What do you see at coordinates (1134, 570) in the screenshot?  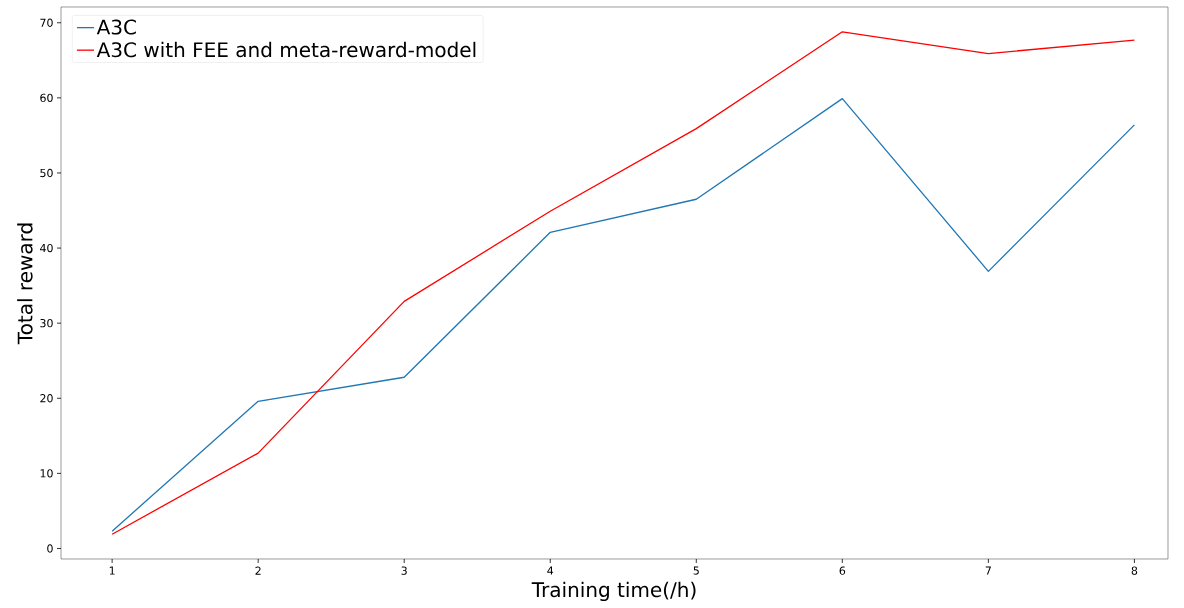 I see `x-tick-label: 8` at bounding box center [1134, 570].